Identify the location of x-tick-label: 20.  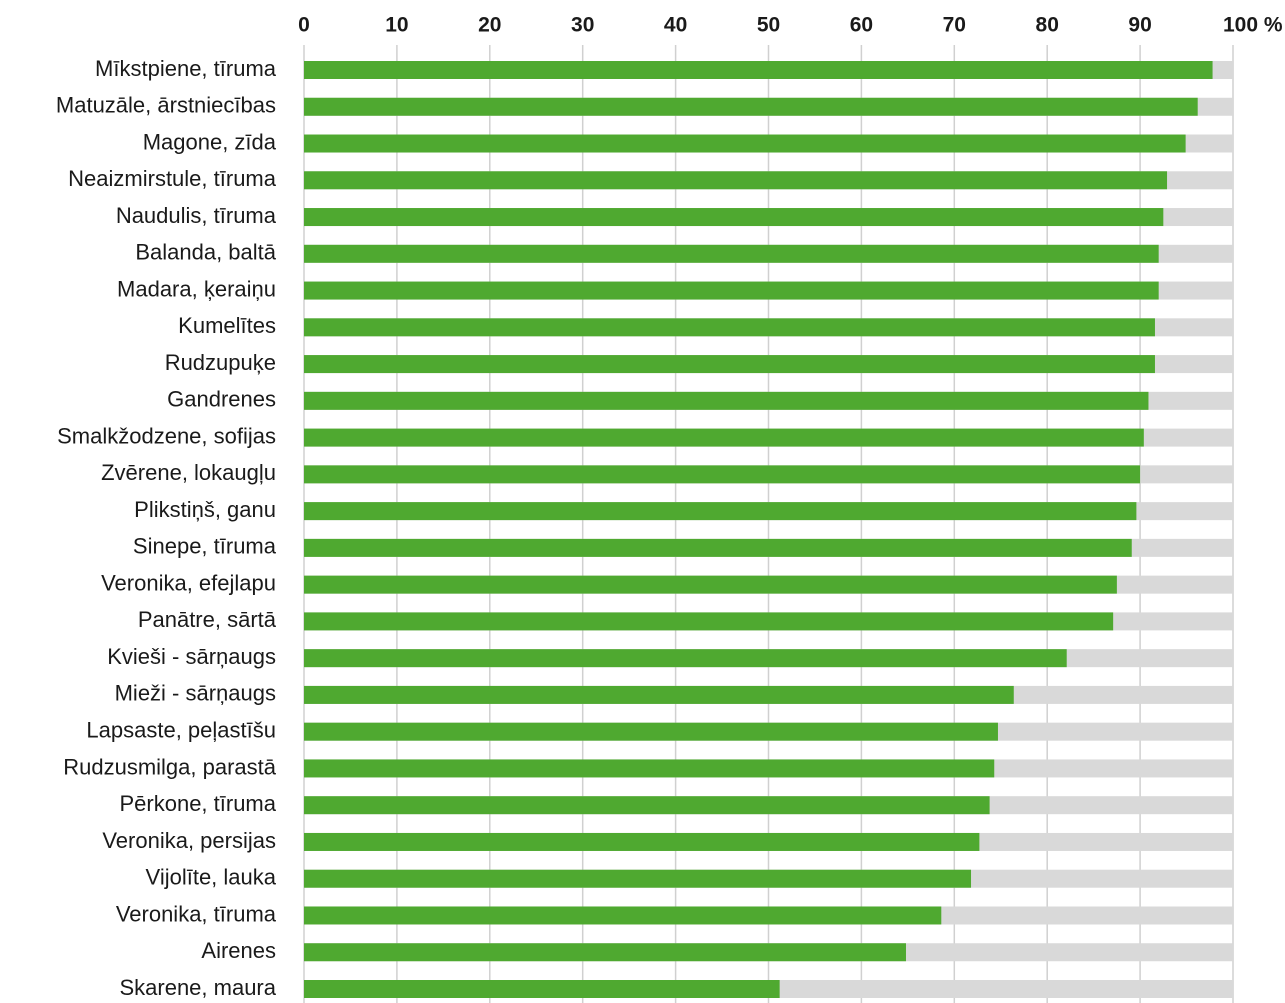
(489, 25).